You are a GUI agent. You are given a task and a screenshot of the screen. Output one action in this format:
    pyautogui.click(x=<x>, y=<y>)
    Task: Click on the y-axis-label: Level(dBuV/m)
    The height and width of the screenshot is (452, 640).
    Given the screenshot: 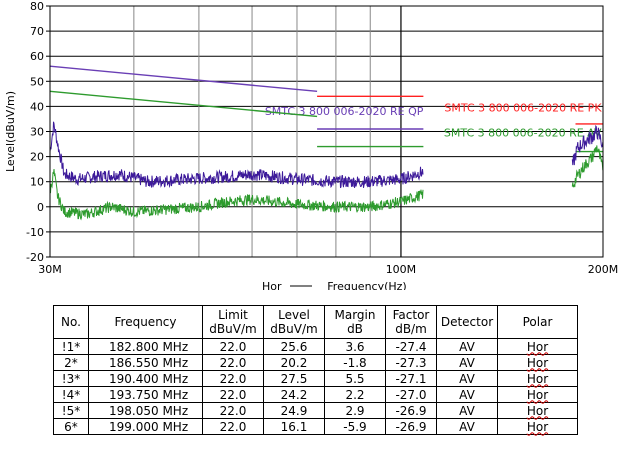 What is the action you would take?
    pyautogui.click(x=10, y=131)
    